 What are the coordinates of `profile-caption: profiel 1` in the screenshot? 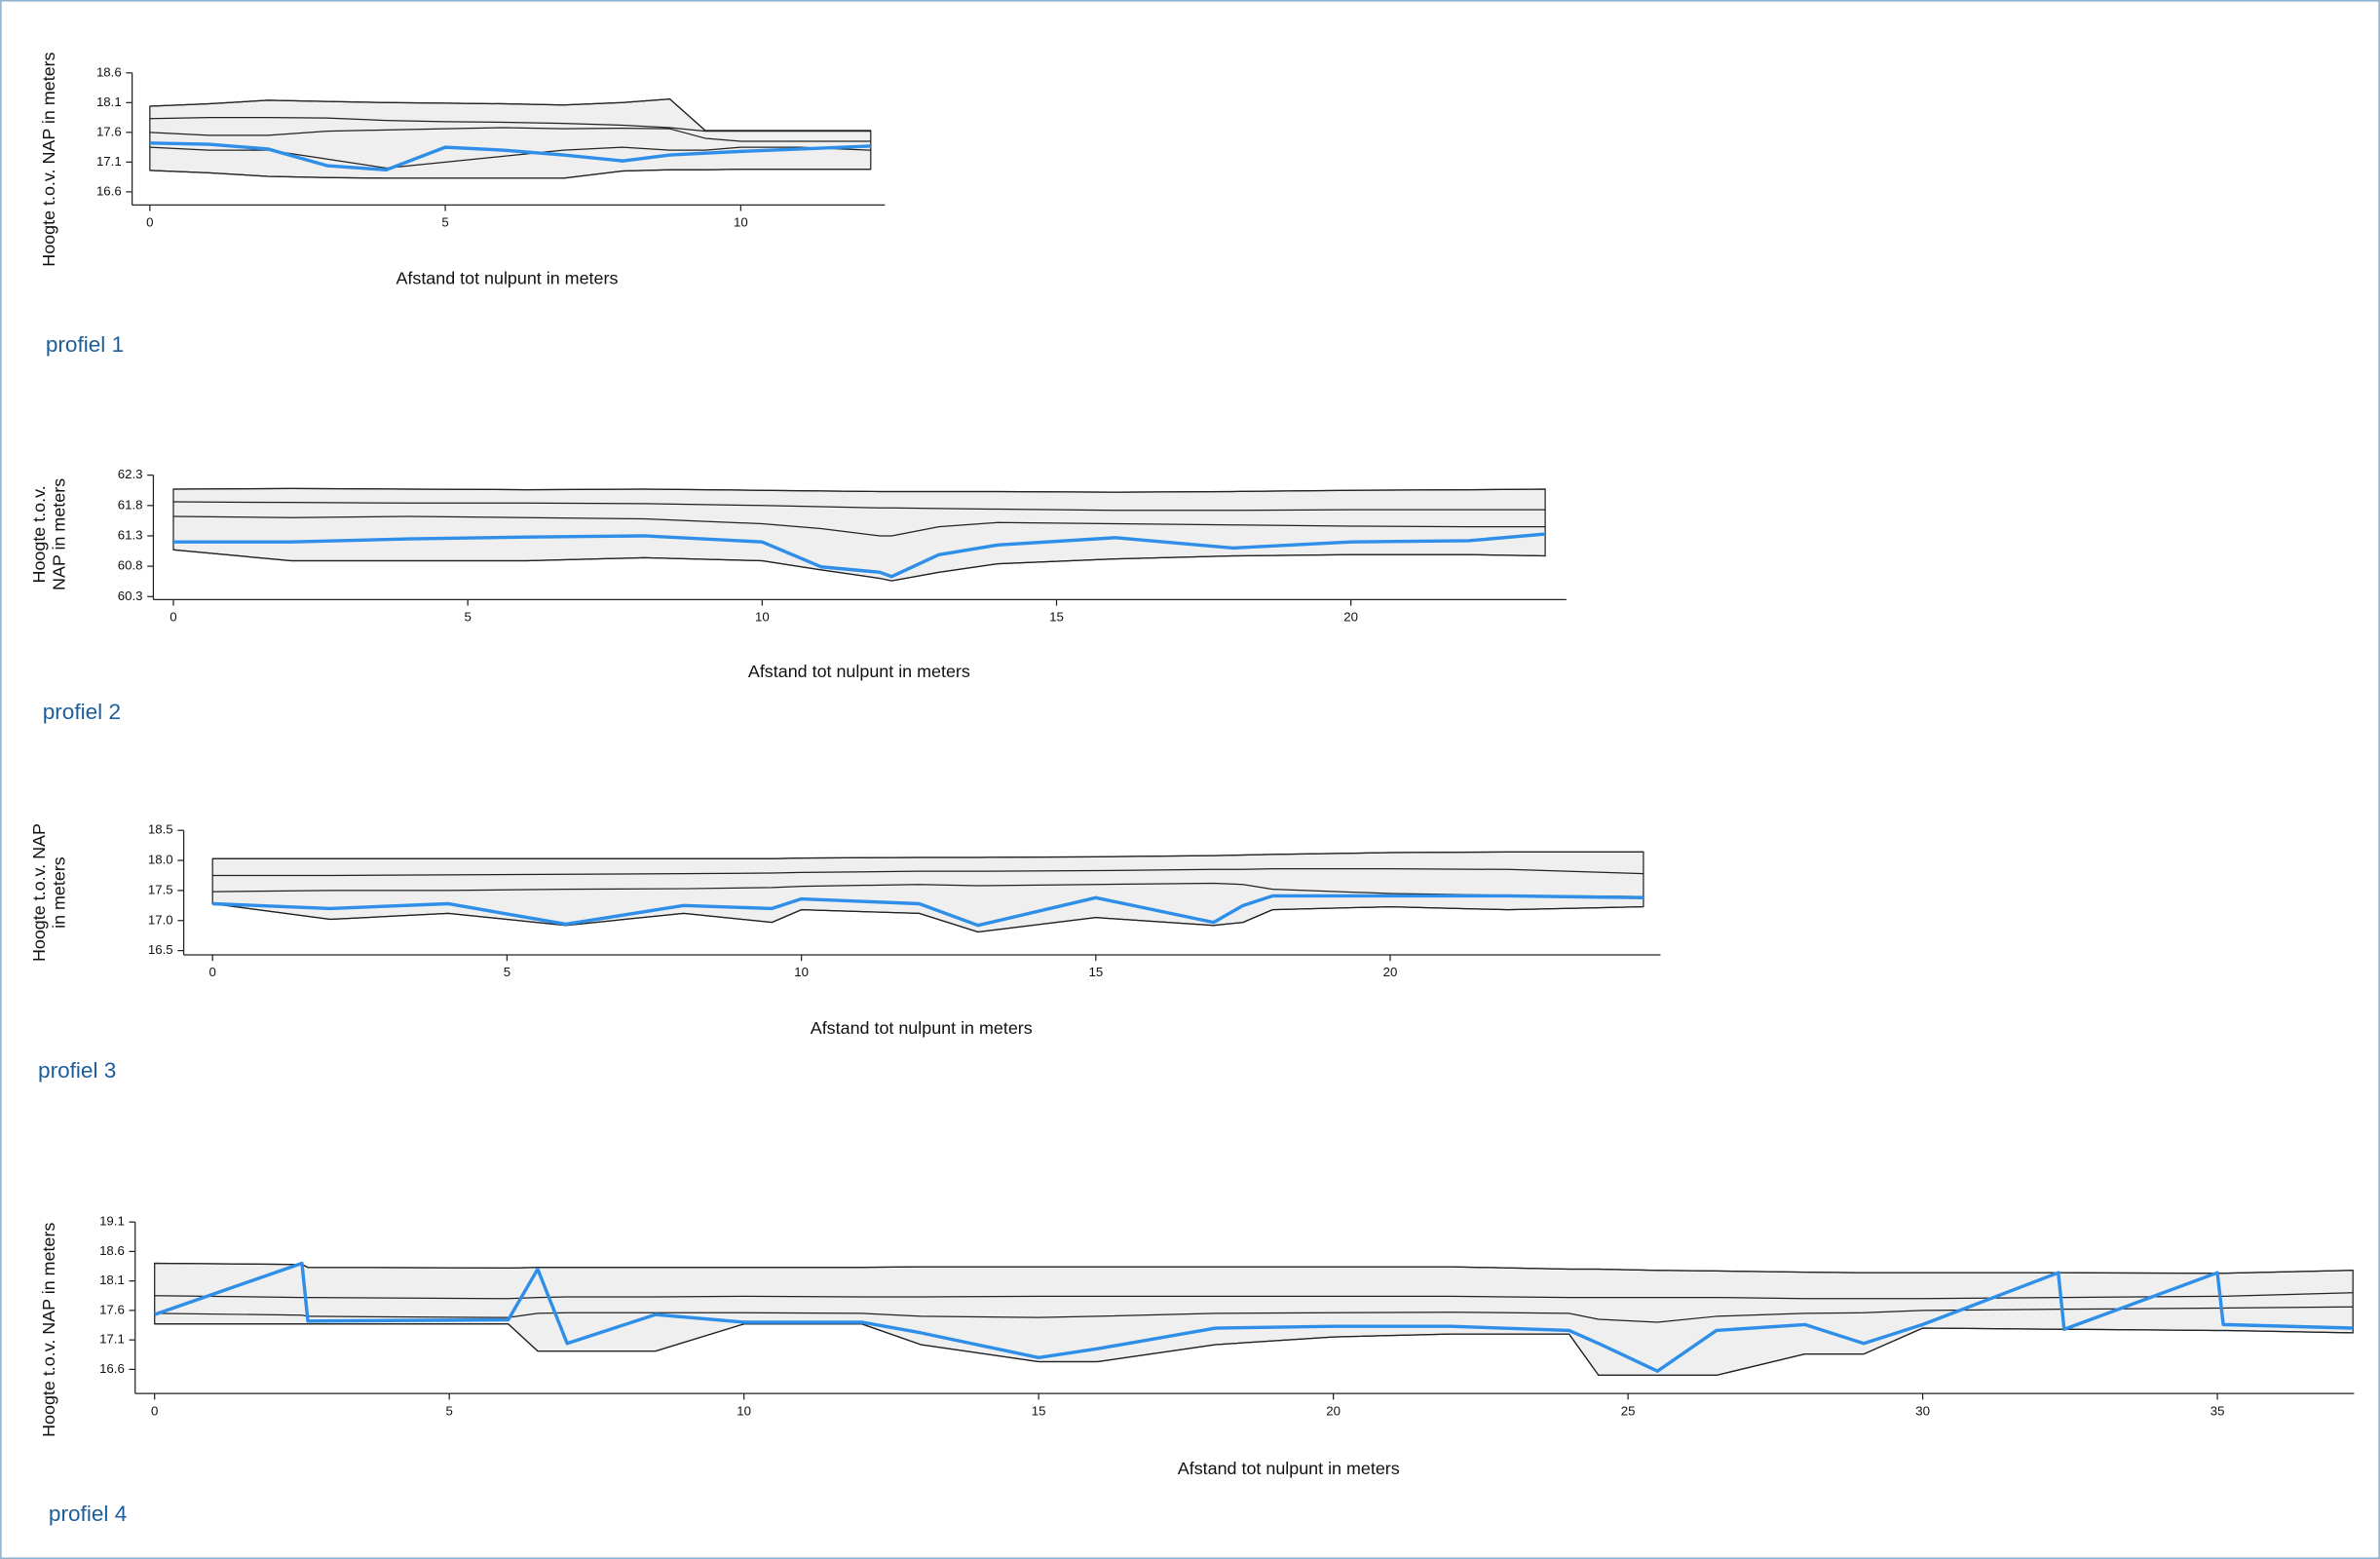 It's located at (85, 344).